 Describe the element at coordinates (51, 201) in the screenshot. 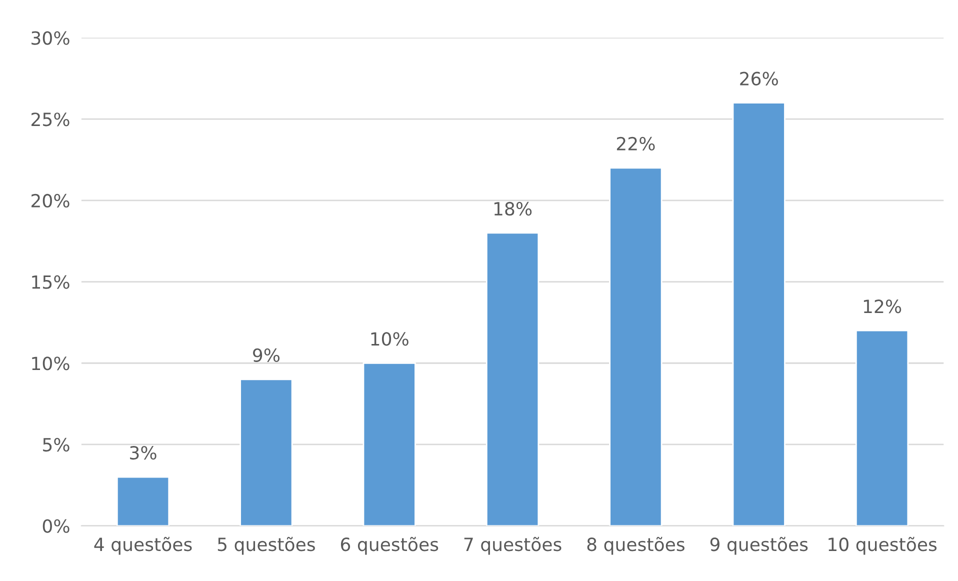

I see `y-tick-label: 20%` at that location.